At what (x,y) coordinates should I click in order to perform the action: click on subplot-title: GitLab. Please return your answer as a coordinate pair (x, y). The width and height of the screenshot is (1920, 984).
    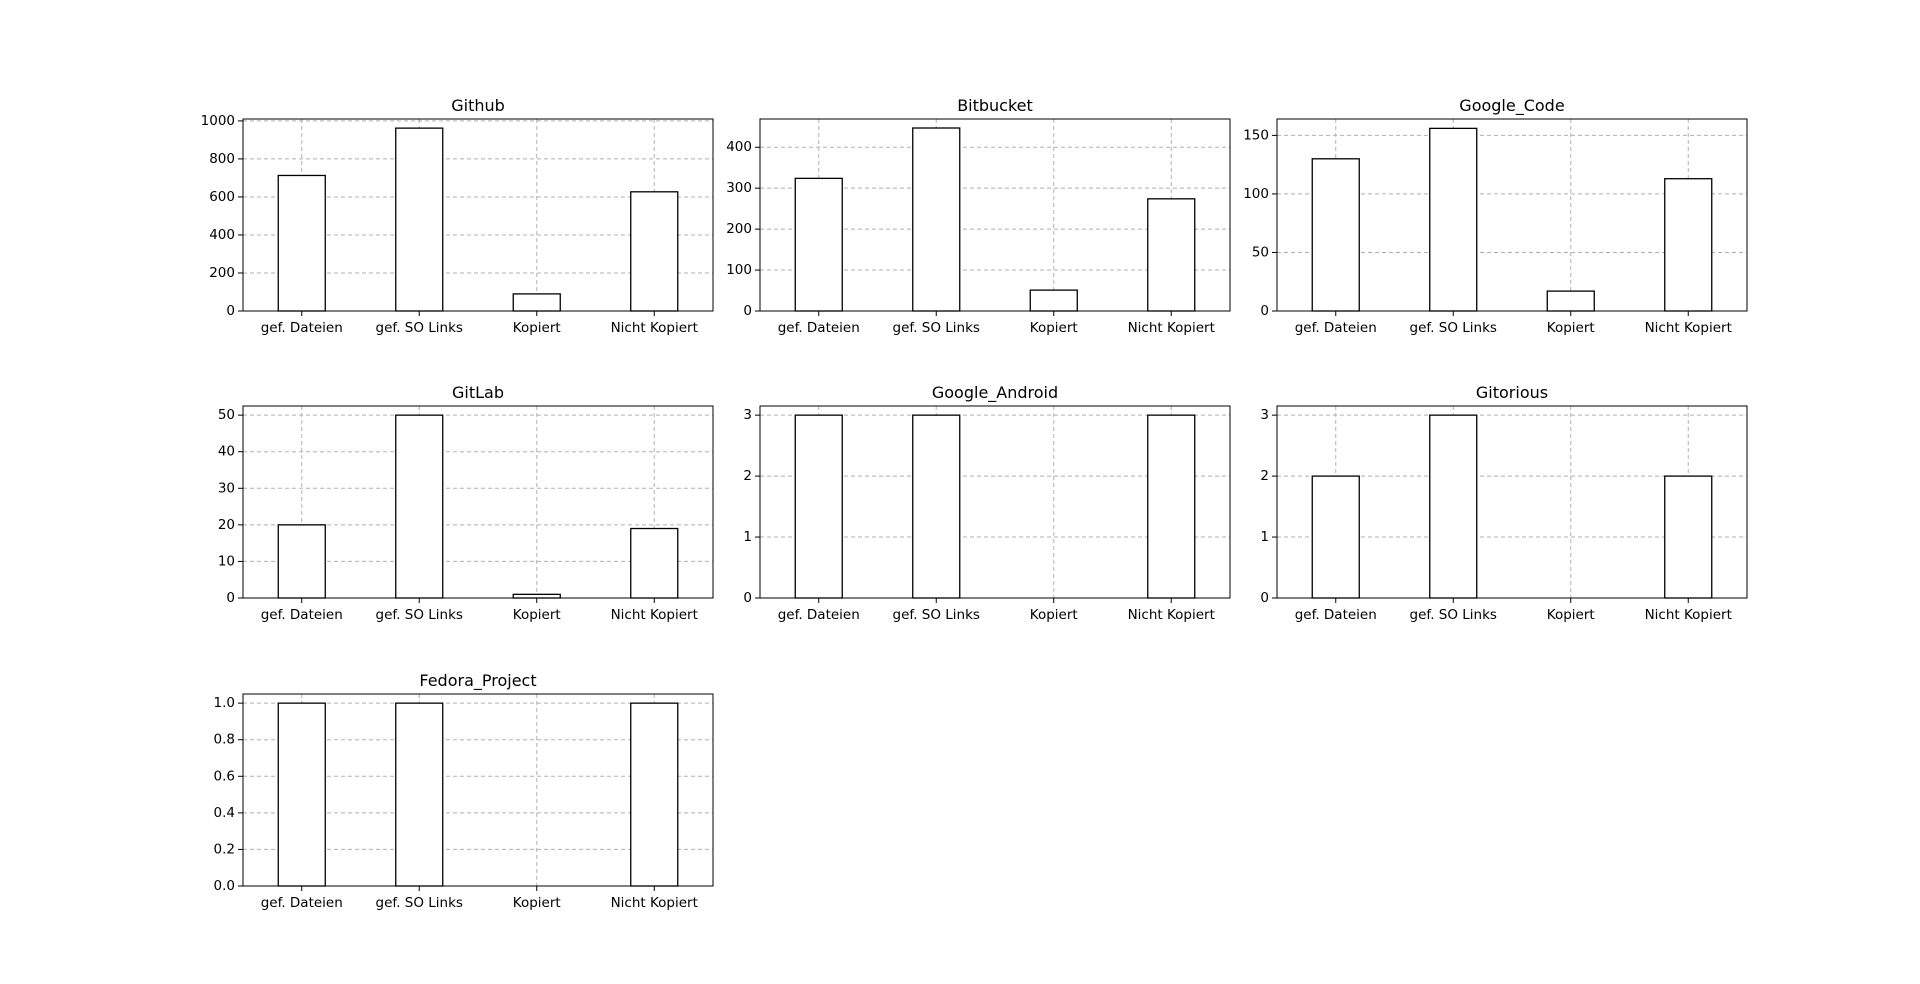
    Looking at the image, I should click on (478, 392).